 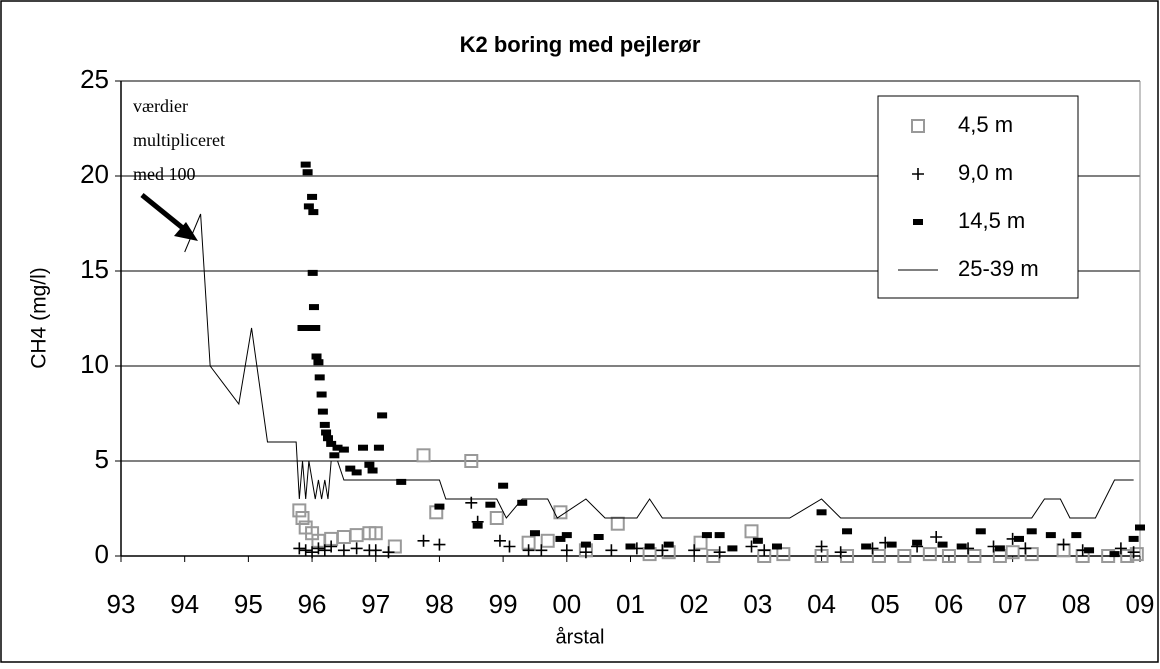 I want to click on x-tick-label: 02, so click(x=694, y=604).